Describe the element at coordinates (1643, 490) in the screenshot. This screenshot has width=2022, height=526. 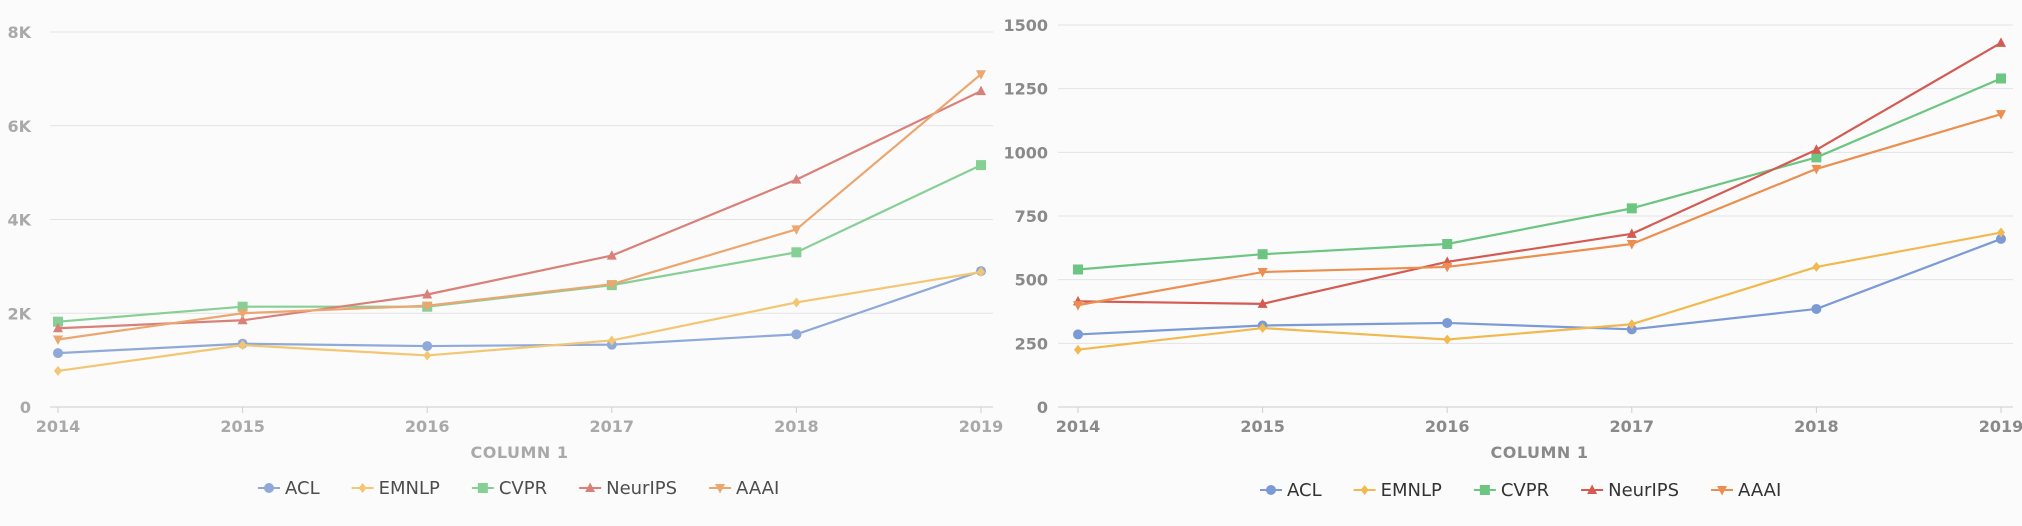
I see `legend-label: NeurIPS` at that location.